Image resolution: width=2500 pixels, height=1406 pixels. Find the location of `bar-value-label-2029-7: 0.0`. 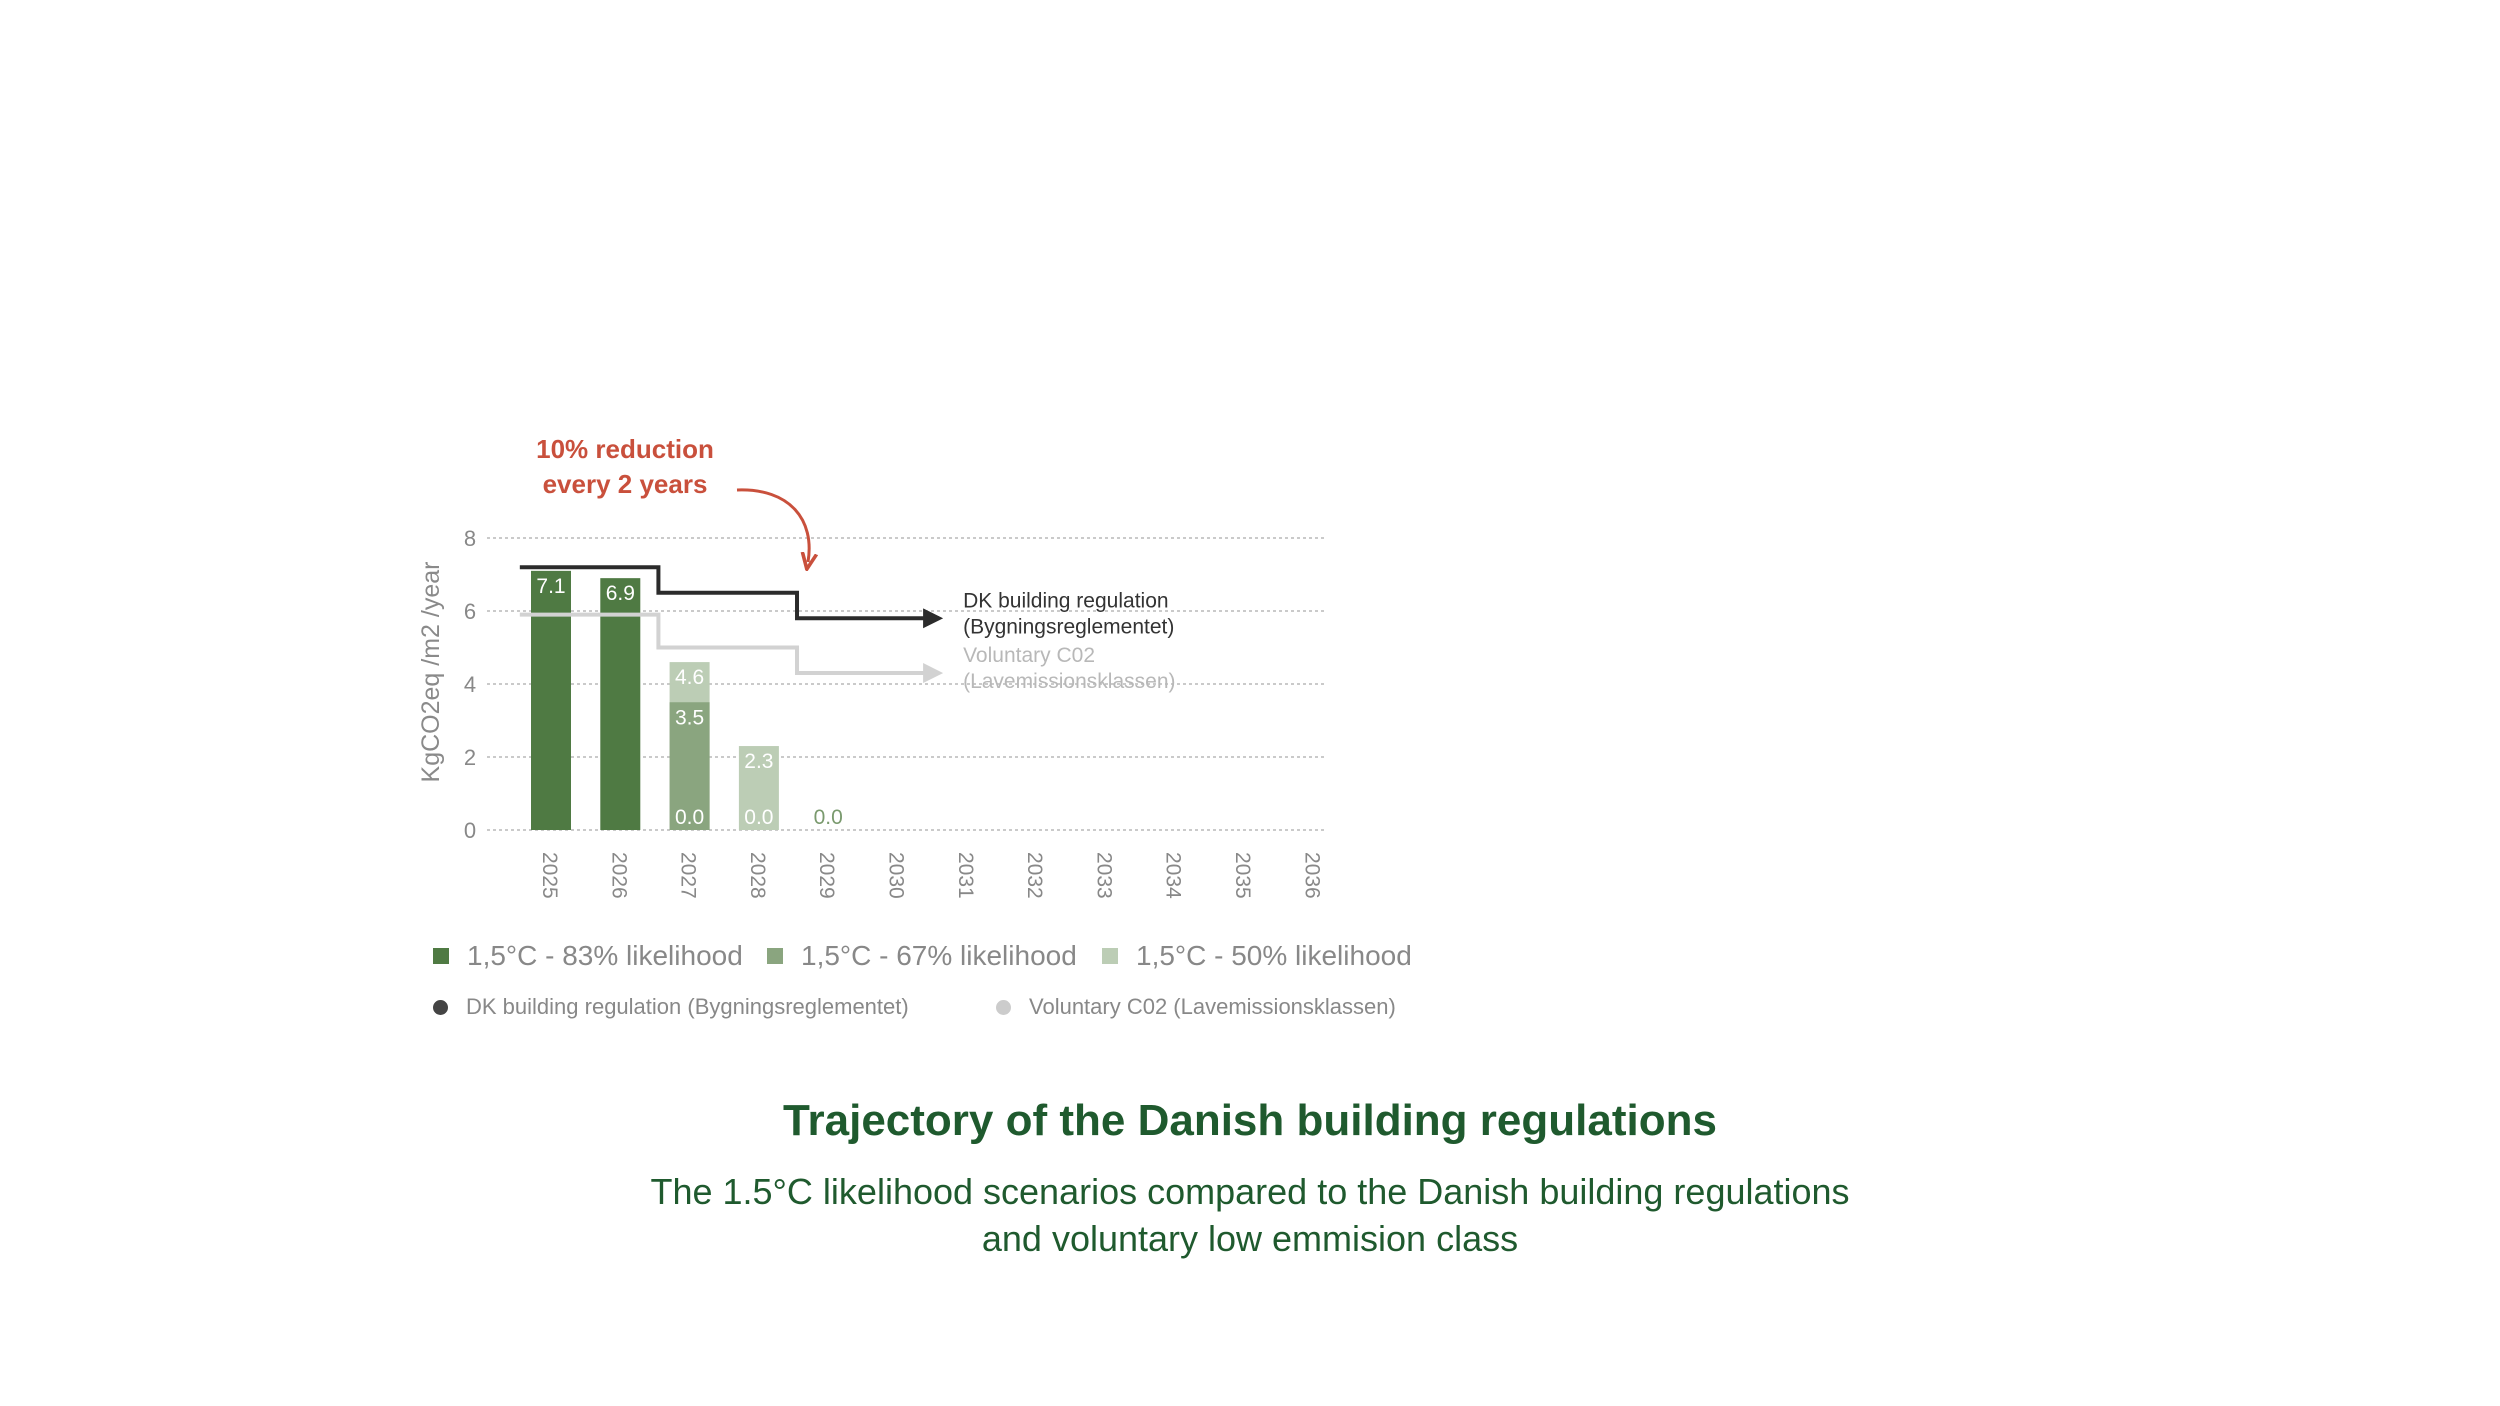

bar-value-label-2029-7: 0.0 is located at coordinates (828, 817).